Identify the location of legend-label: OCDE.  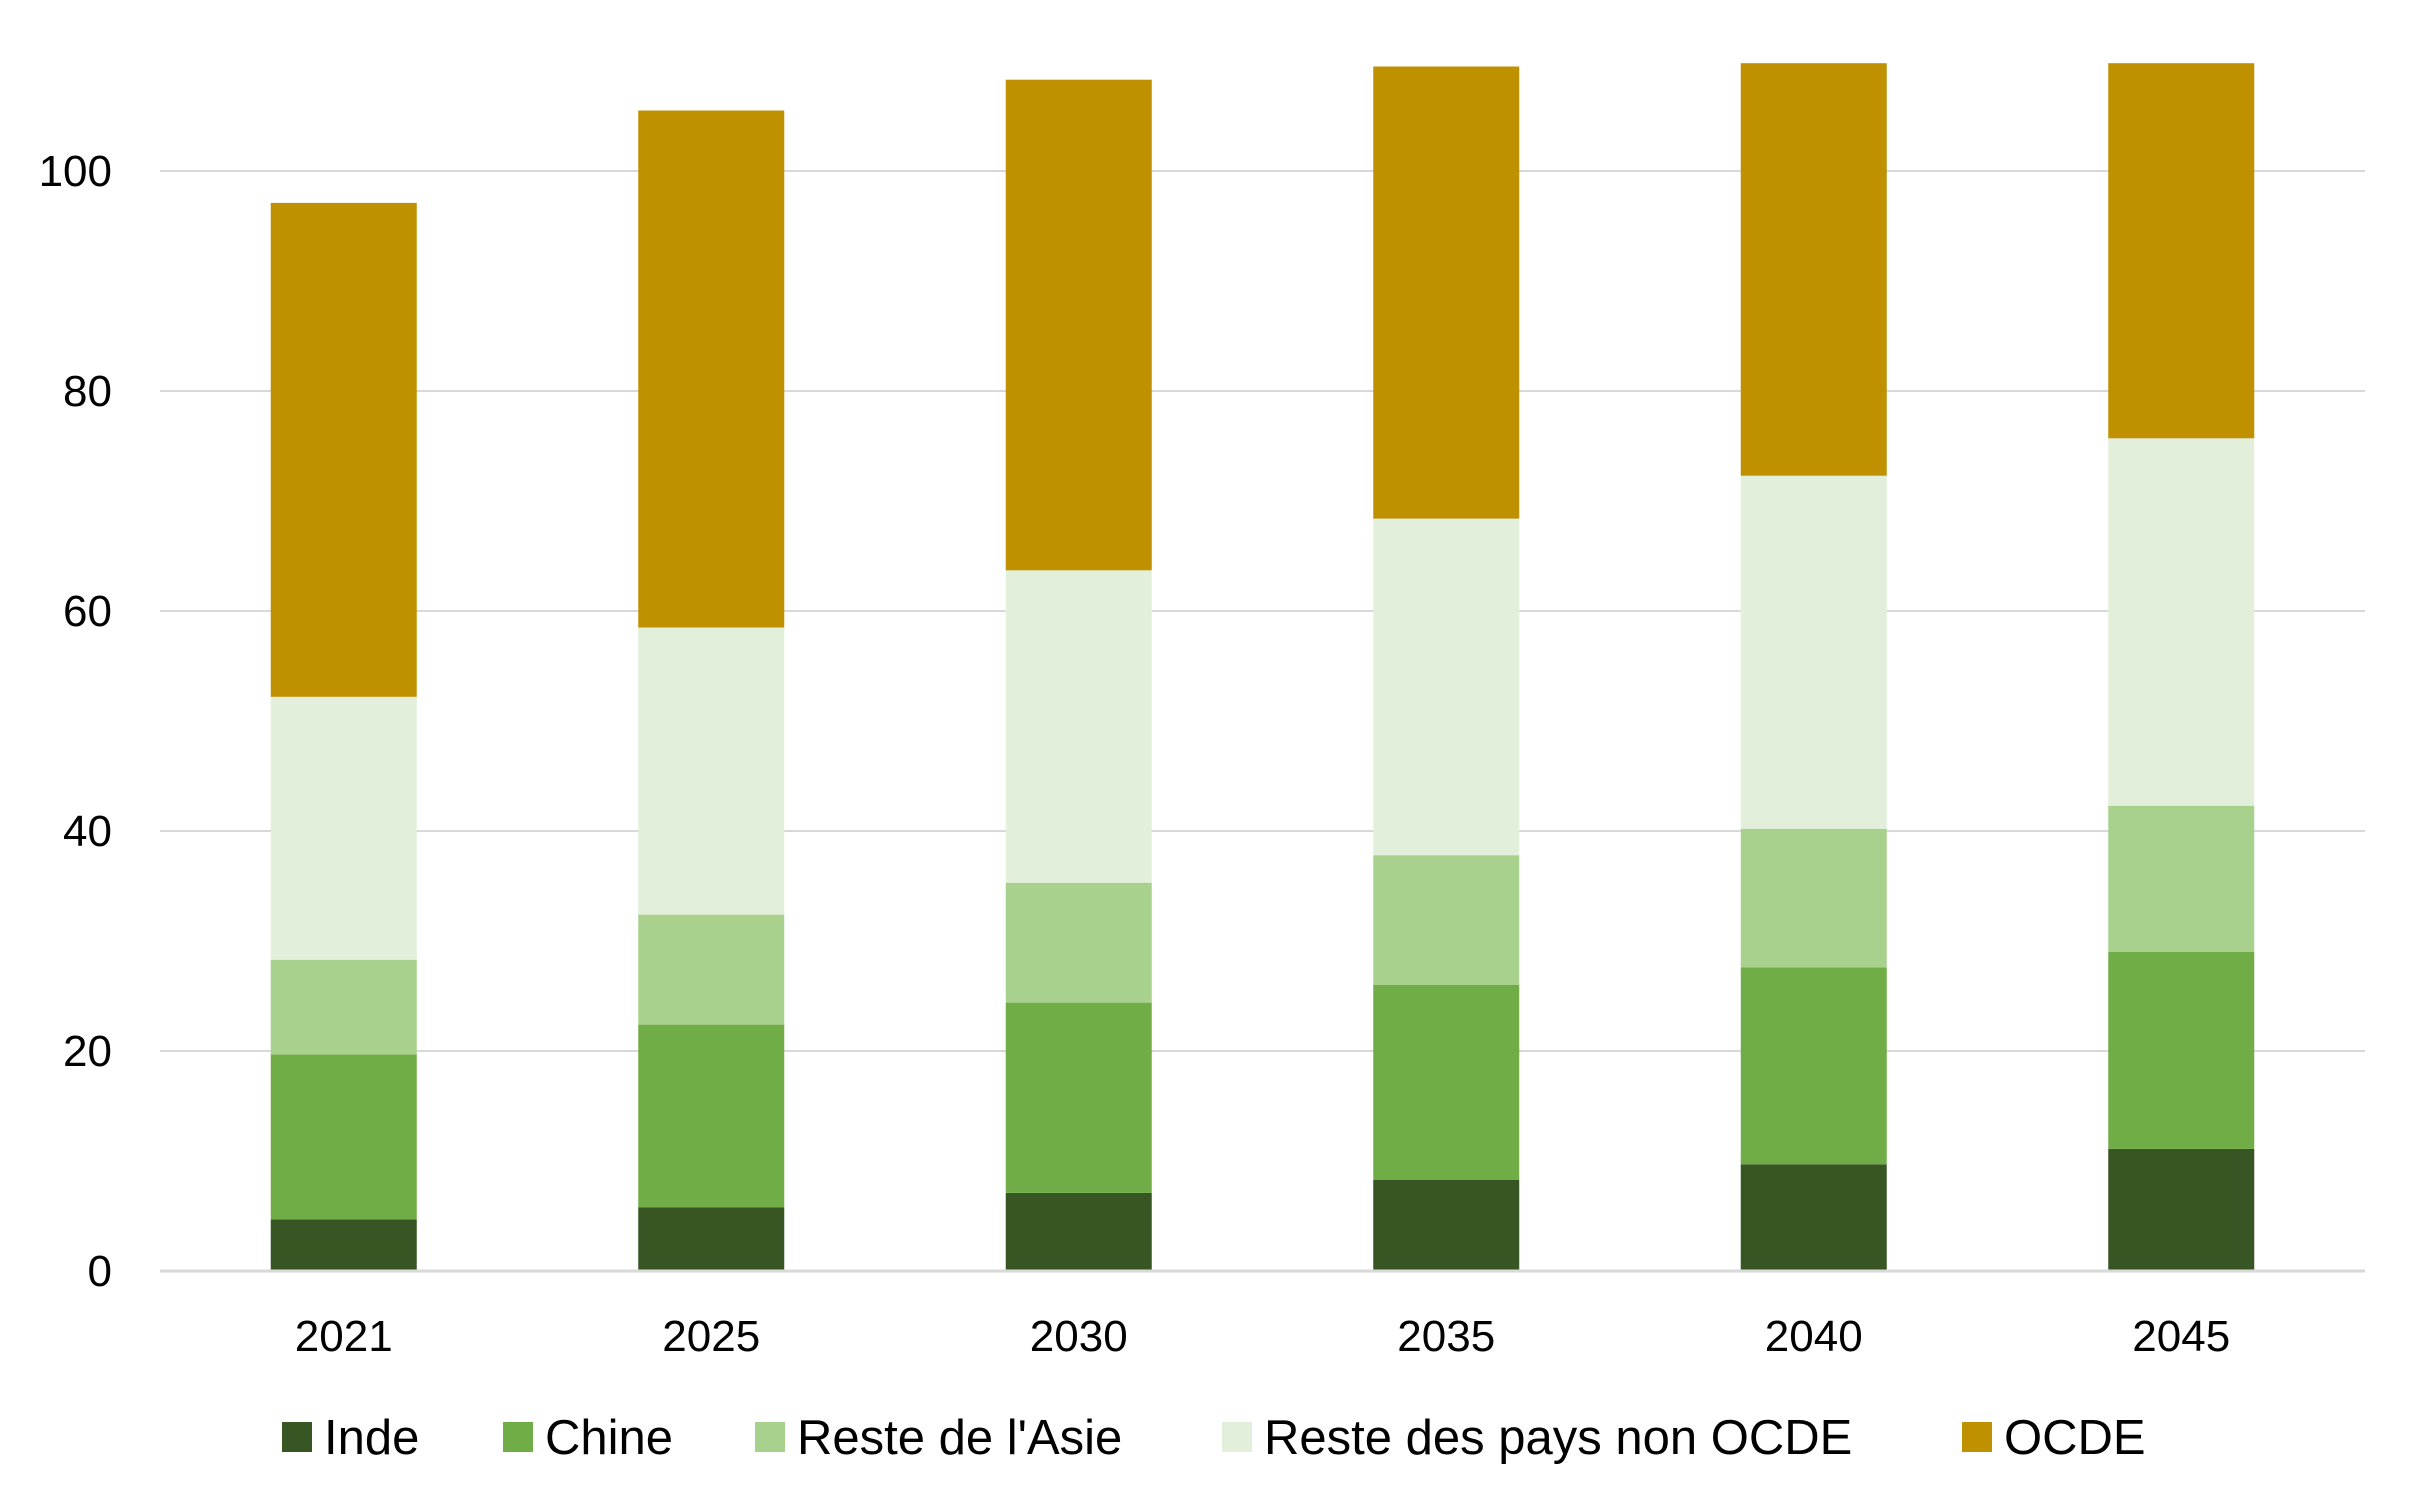
(2075, 1438).